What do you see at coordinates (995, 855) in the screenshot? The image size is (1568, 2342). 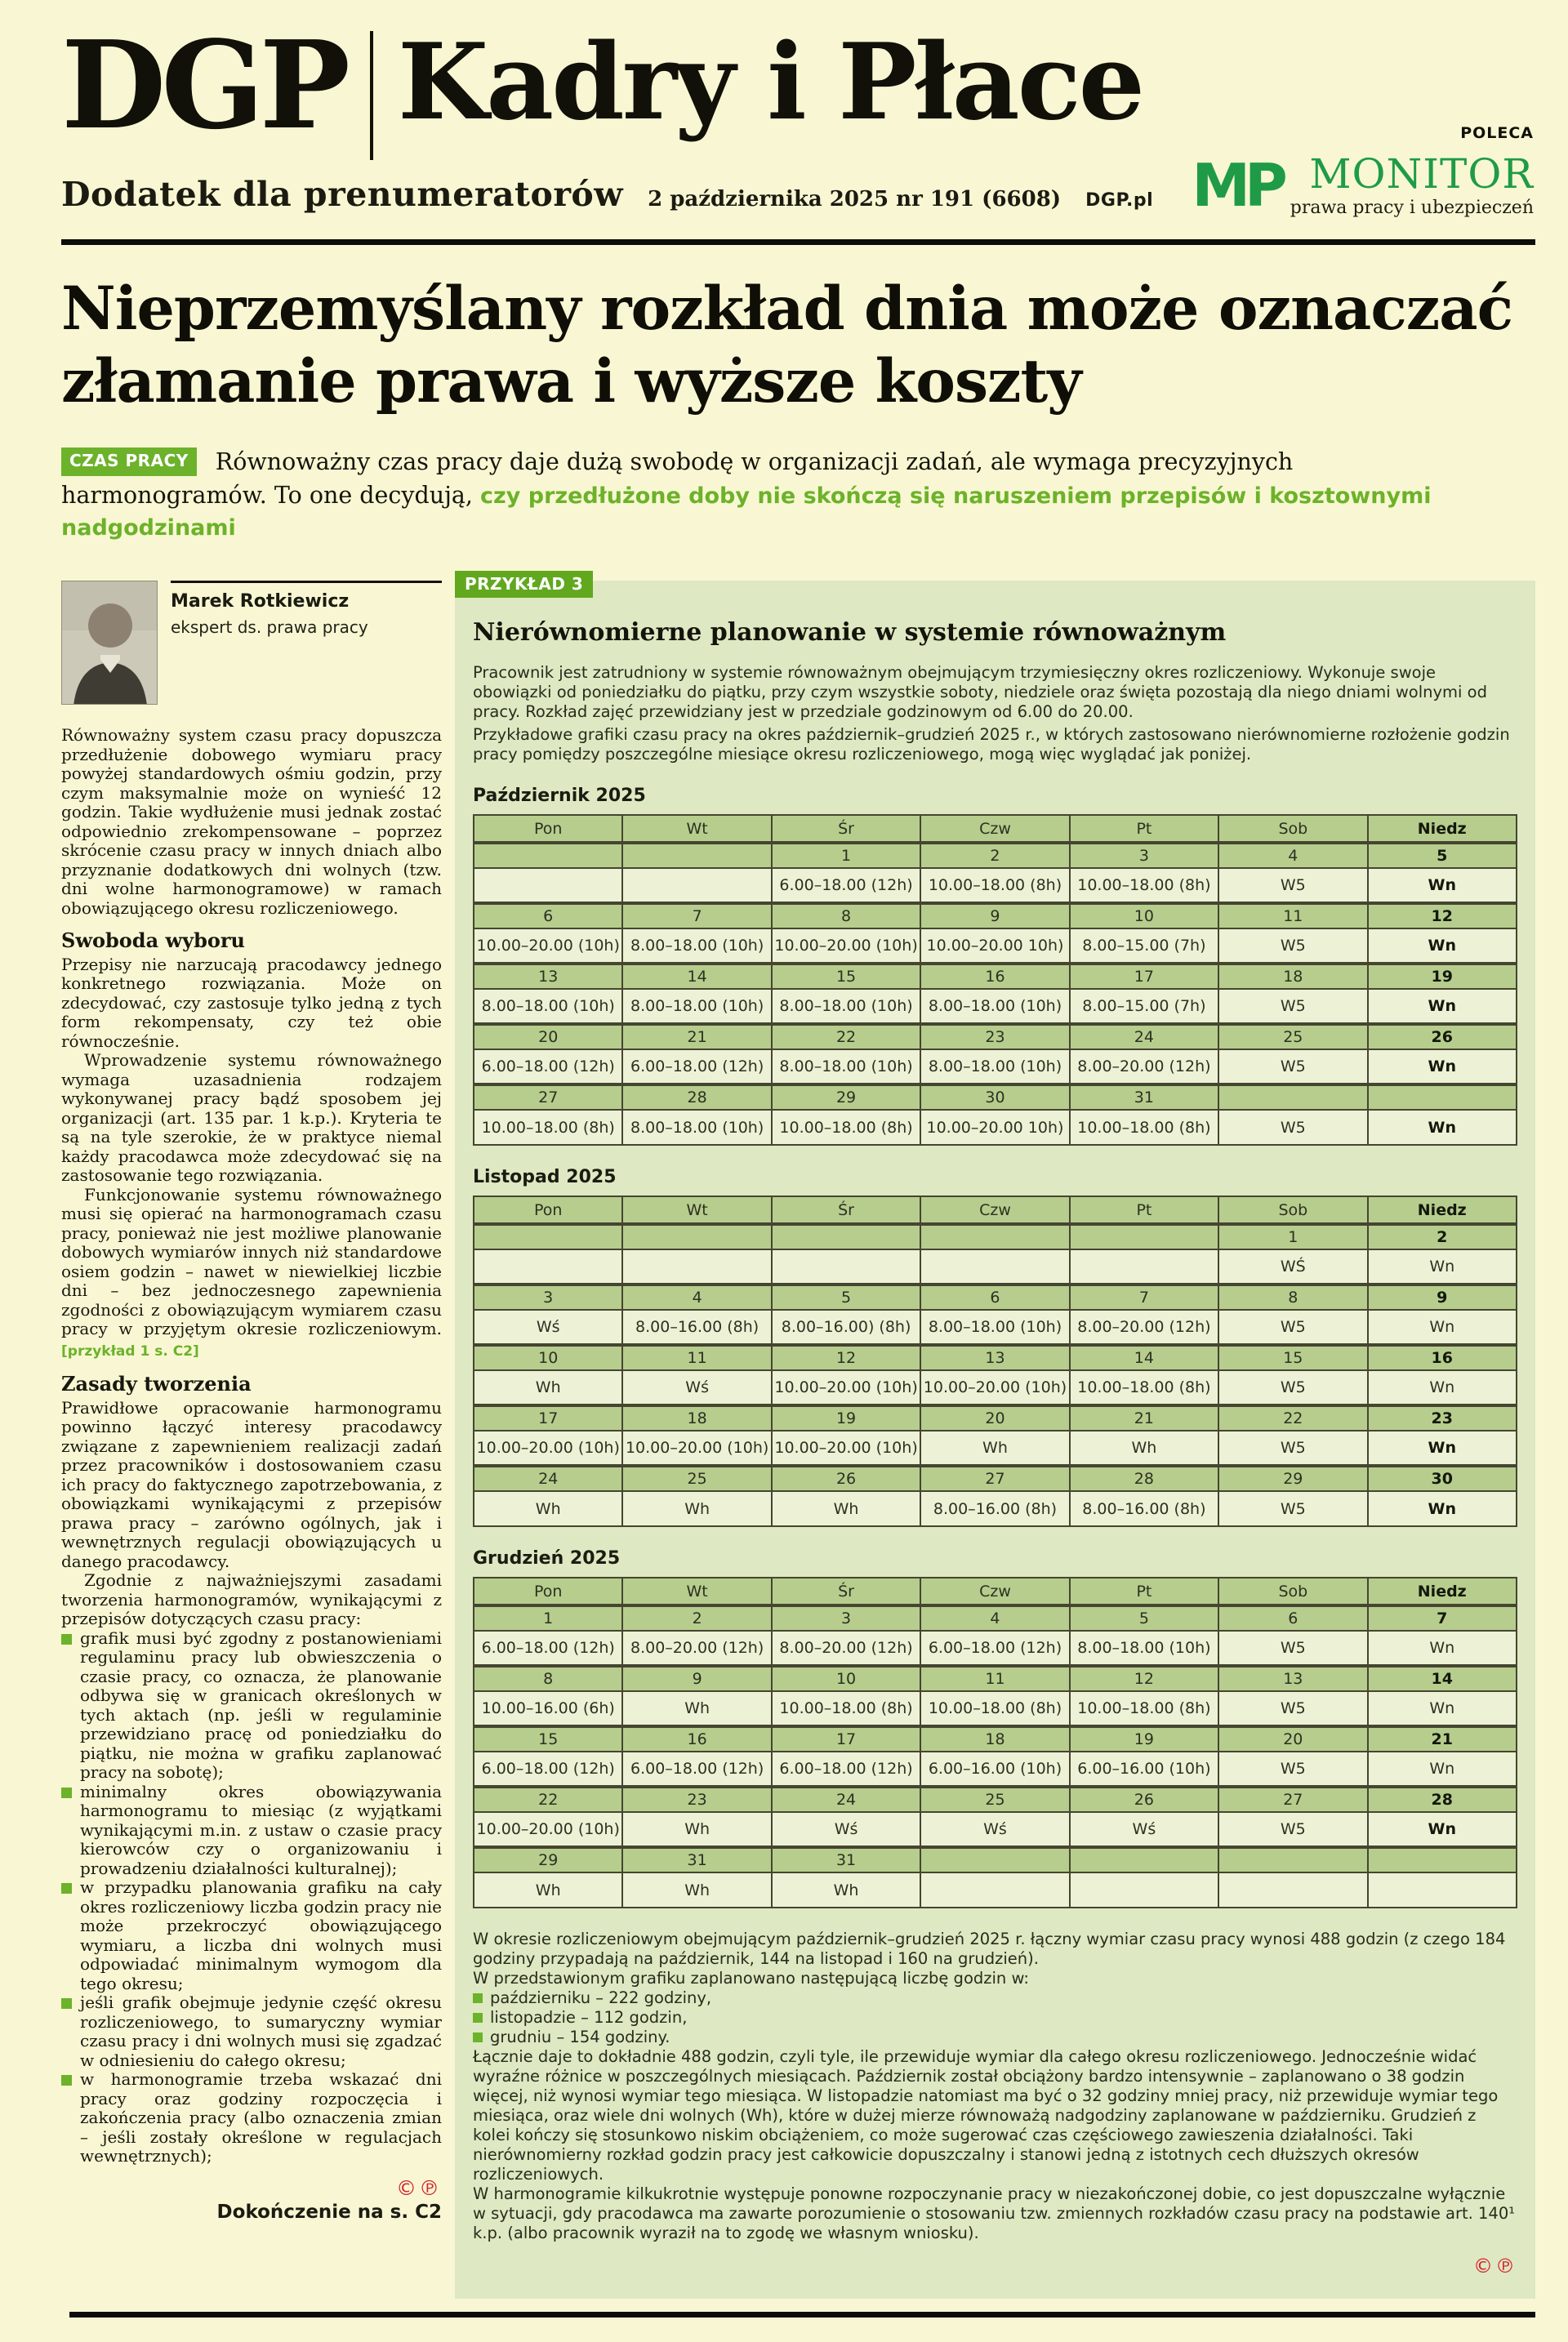 I see `date-cell: 2` at bounding box center [995, 855].